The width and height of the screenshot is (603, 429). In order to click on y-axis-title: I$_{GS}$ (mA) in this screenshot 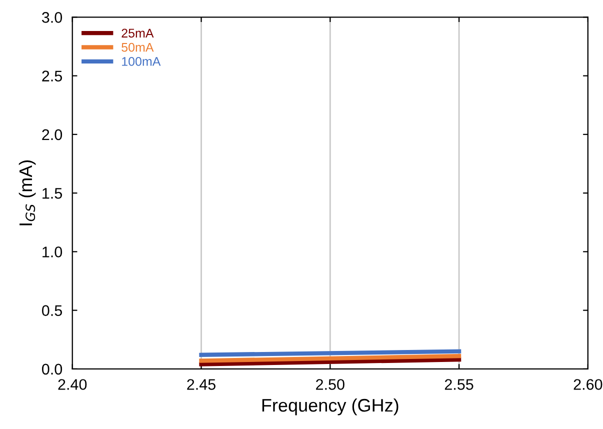, I will do `click(27, 193)`.